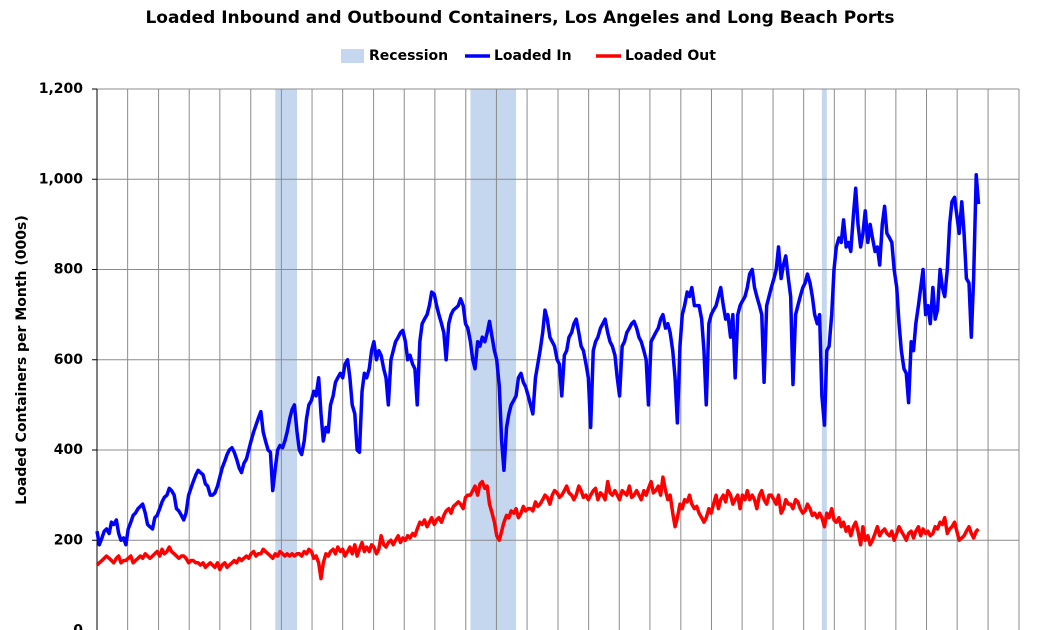  Describe the element at coordinates (61, 89) in the screenshot. I see `y-tick-label: 1,200` at that location.